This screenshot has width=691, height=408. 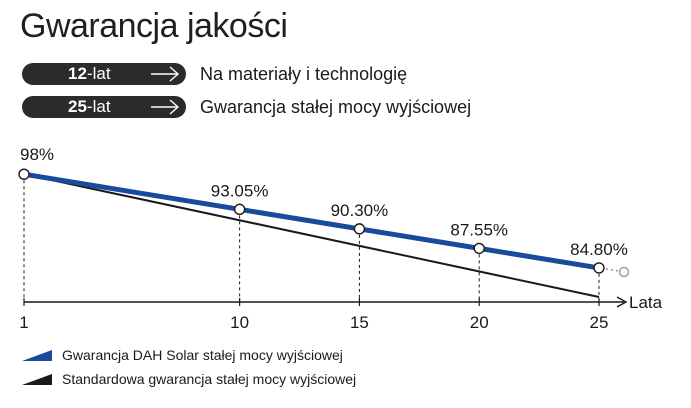 What do you see at coordinates (37, 379) in the screenshot?
I see `legend-swatch-standard` at bounding box center [37, 379].